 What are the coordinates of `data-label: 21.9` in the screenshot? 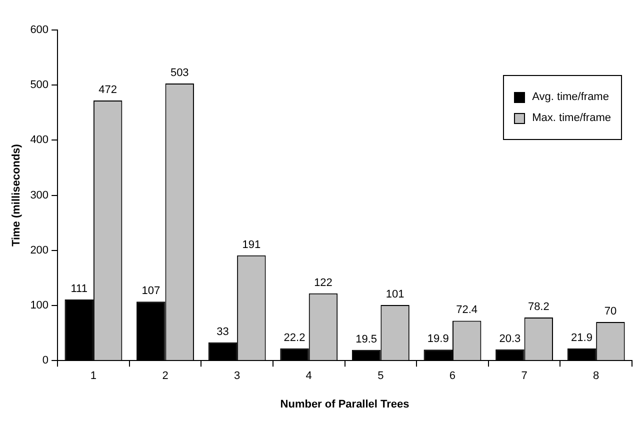 It's located at (581, 338).